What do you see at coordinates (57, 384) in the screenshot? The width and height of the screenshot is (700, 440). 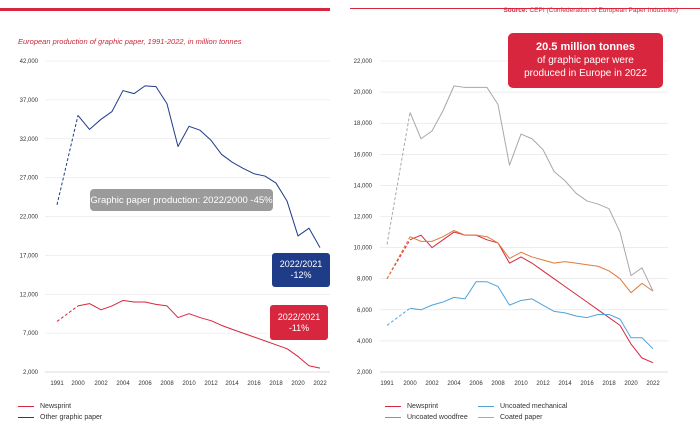 I see `left-x-tick-label: 1991` at bounding box center [57, 384].